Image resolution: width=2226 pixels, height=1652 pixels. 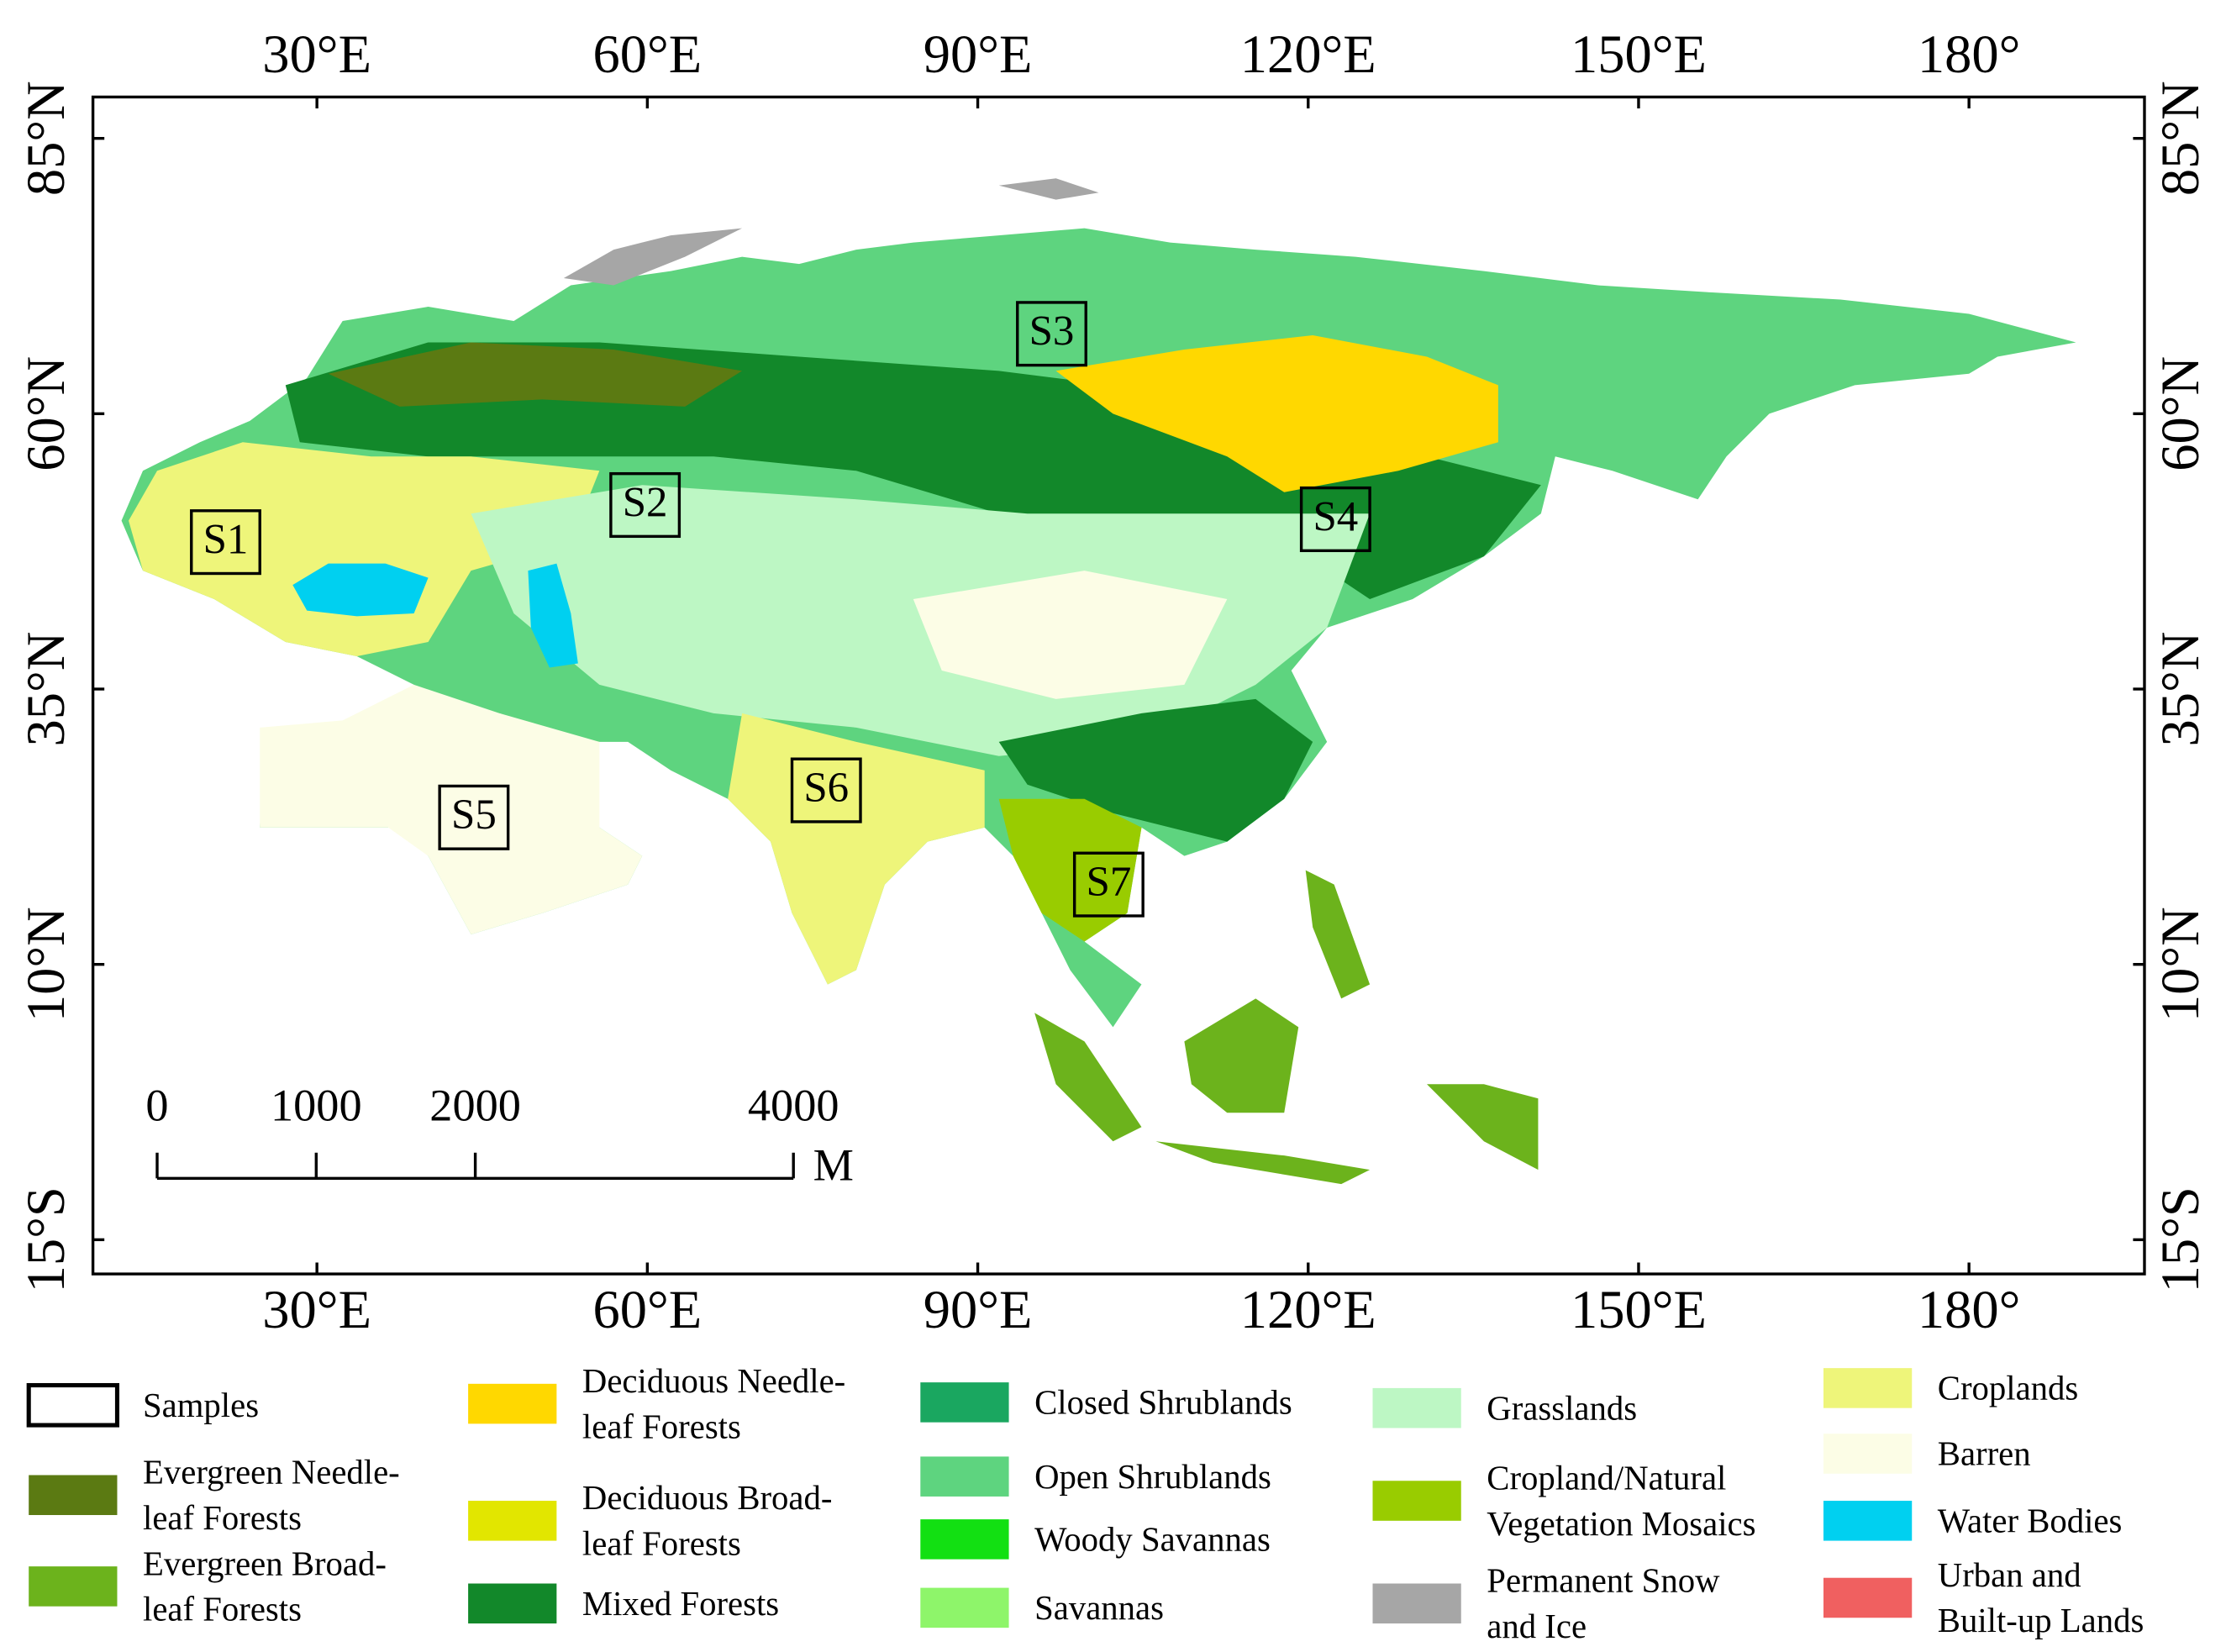 What do you see at coordinates (1606, 1478) in the screenshot?
I see `legend-label: Cropland/Natural` at bounding box center [1606, 1478].